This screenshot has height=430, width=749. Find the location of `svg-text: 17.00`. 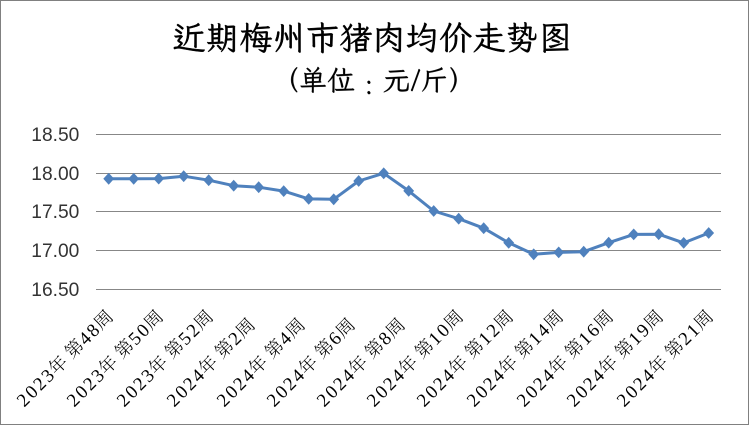

svg-text: 17.00 is located at coordinates (55, 251).